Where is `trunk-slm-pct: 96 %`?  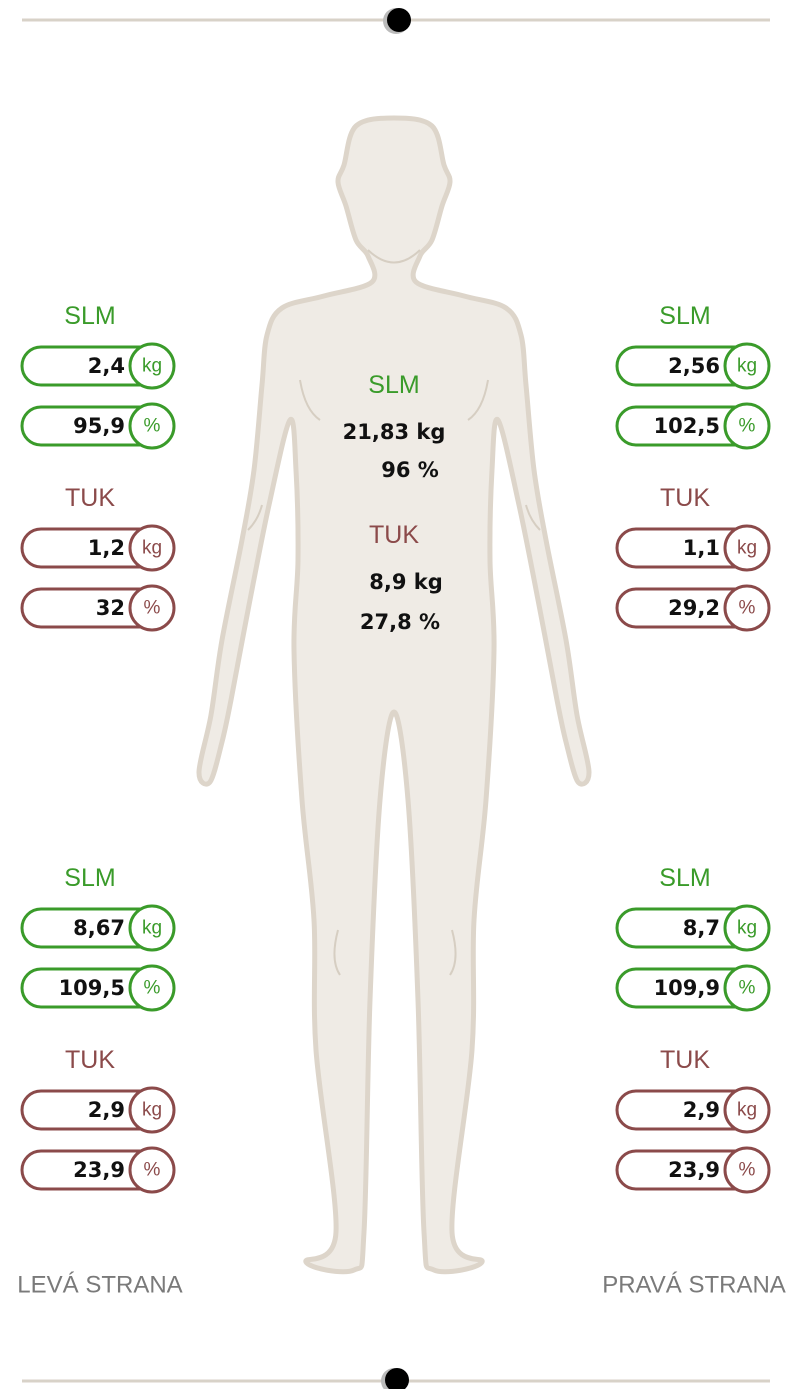 trunk-slm-pct: 96 % is located at coordinates (410, 470).